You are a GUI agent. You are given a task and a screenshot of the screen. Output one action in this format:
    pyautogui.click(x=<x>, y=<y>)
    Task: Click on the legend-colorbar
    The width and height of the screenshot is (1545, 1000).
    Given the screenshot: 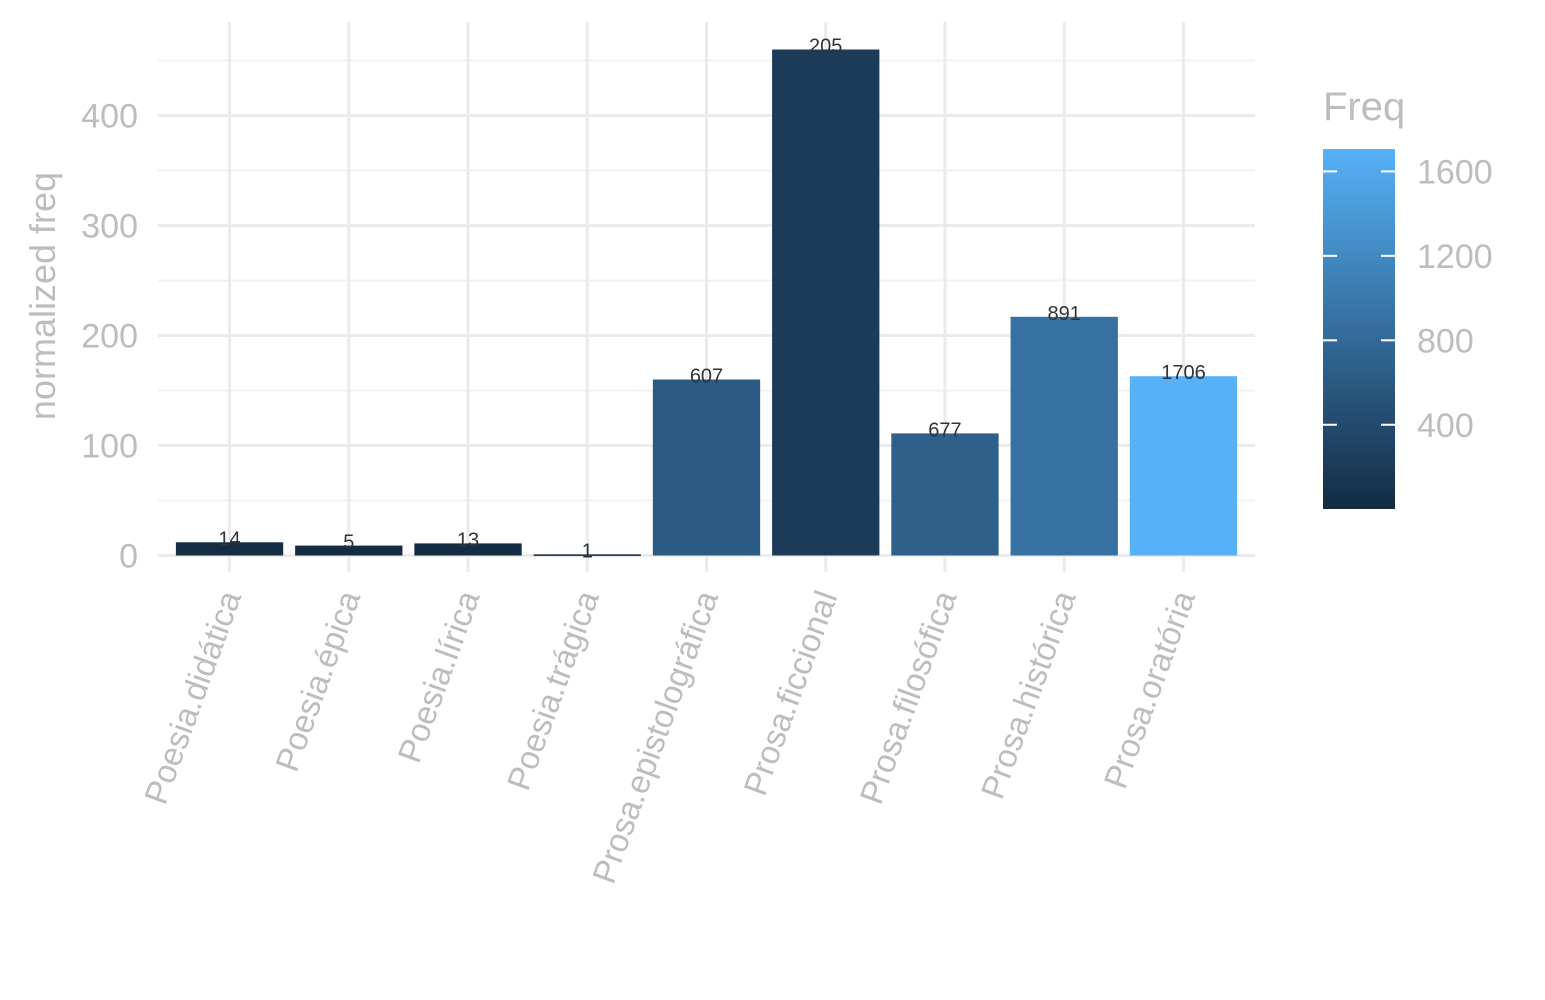 What is the action you would take?
    pyautogui.click(x=1359, y=329)
    